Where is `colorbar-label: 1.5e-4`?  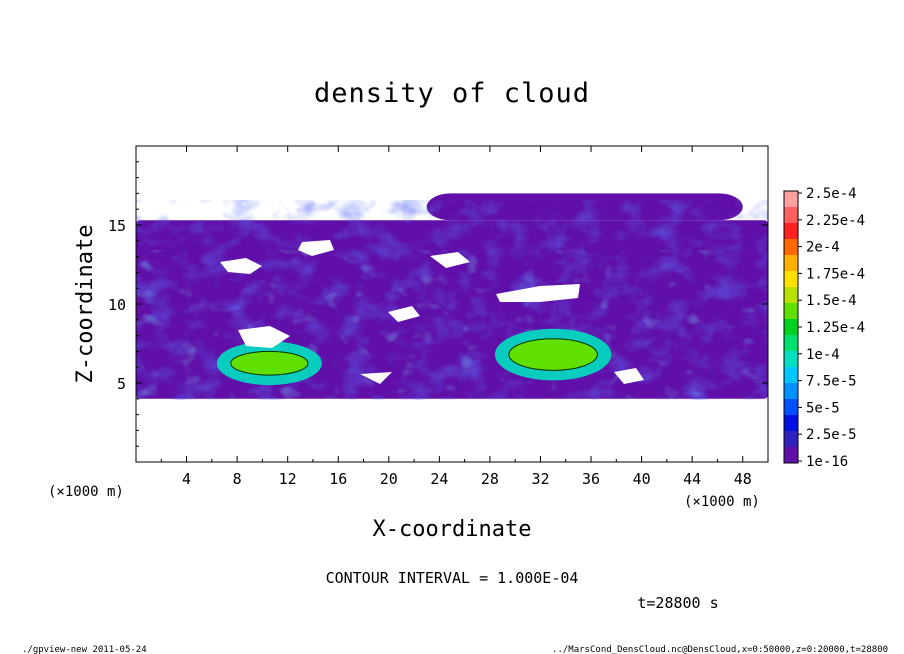
colorbar-label: 1.5e-4 is located at coordinates (831, 301).